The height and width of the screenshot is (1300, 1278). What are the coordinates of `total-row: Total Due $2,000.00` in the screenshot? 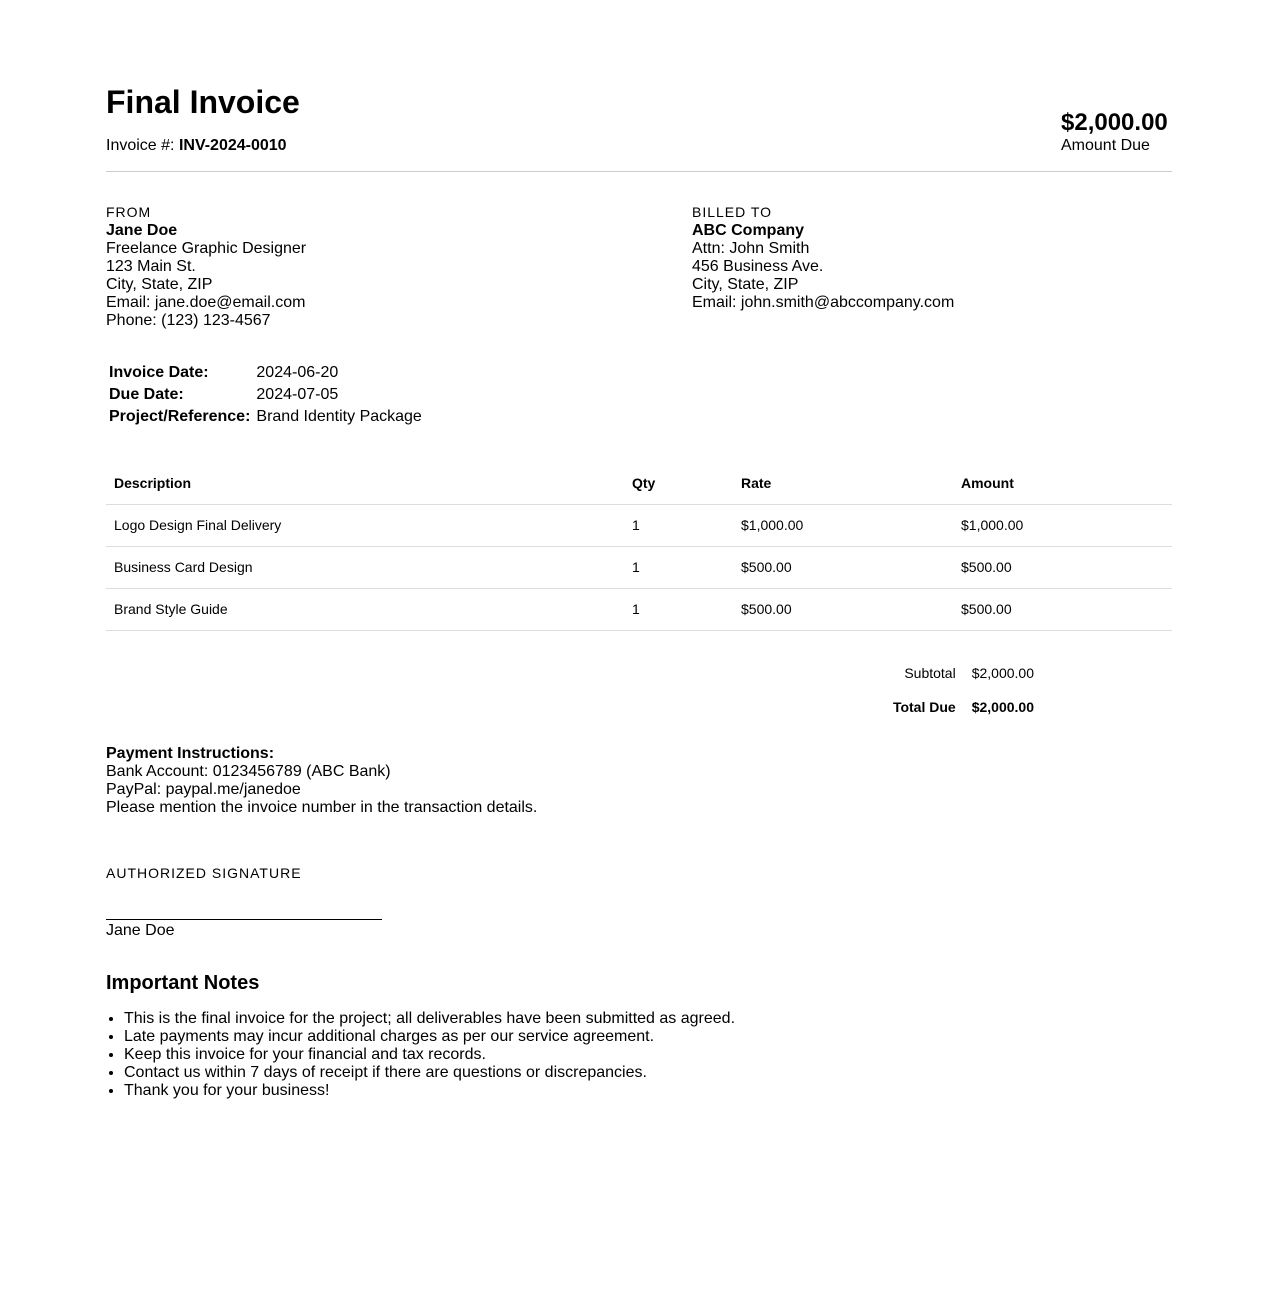 It's located at (963, 707).